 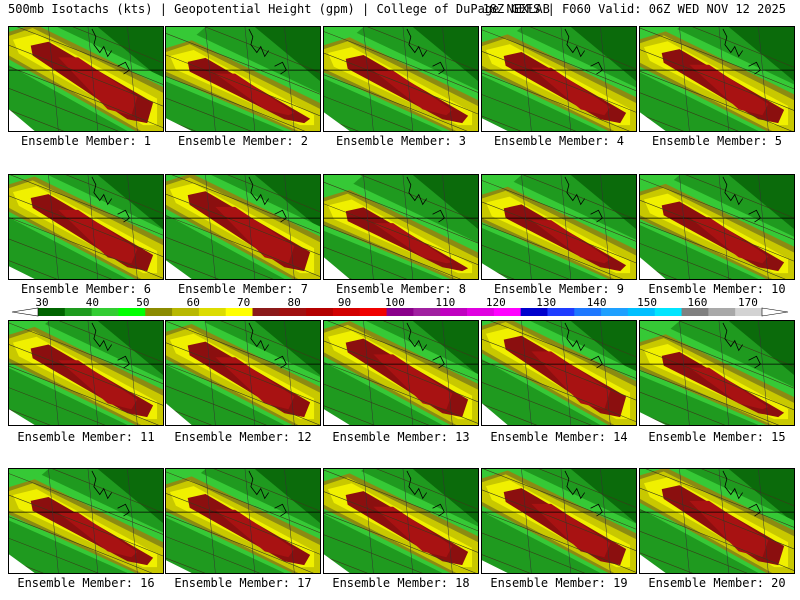 I want to click on colorbar-tick-label: 150, so click(x=647, y=302).